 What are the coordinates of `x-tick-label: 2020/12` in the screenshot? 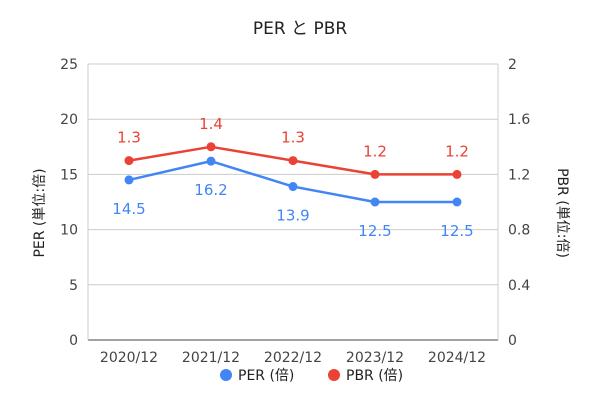 It's located at (129, 358).